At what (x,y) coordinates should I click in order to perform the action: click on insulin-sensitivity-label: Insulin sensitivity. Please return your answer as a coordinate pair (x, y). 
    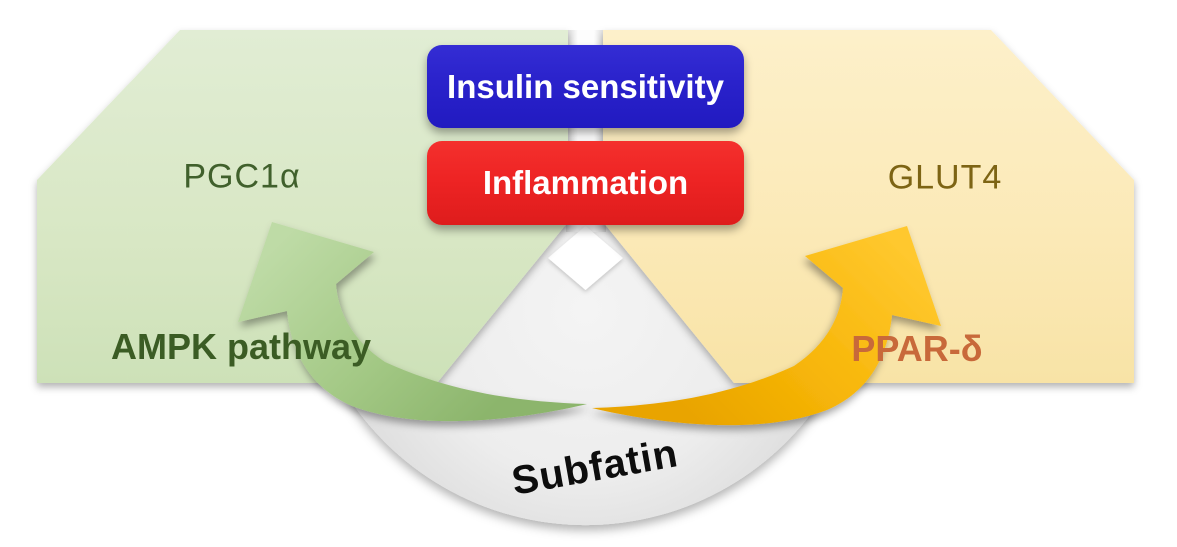
    Looking at the image, I should click on (585, 86).